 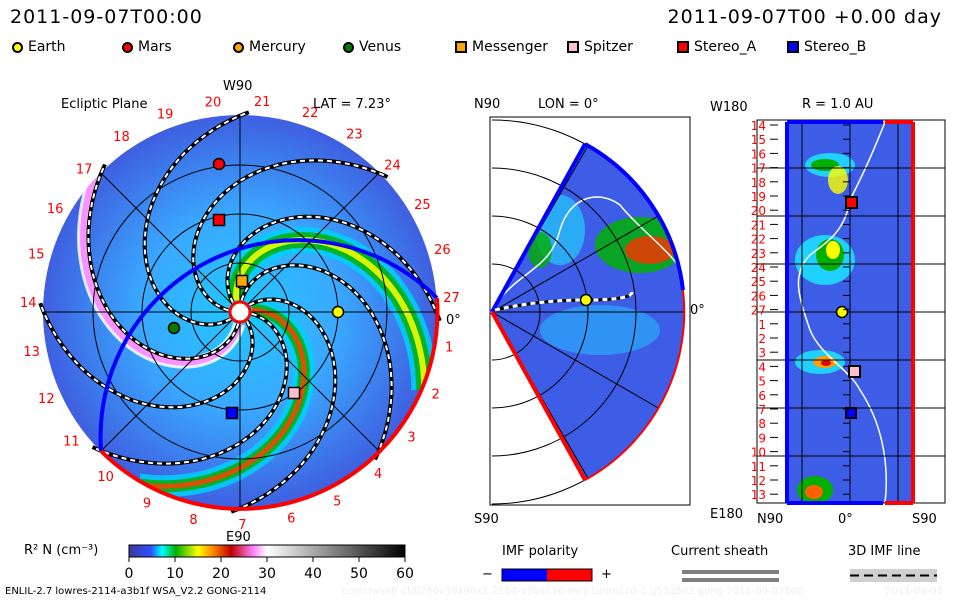 What do you see at coordinates (405, 574) in the screenshot?
I see `colorbar-tick-label: 60` at bounding box center [405, 574].